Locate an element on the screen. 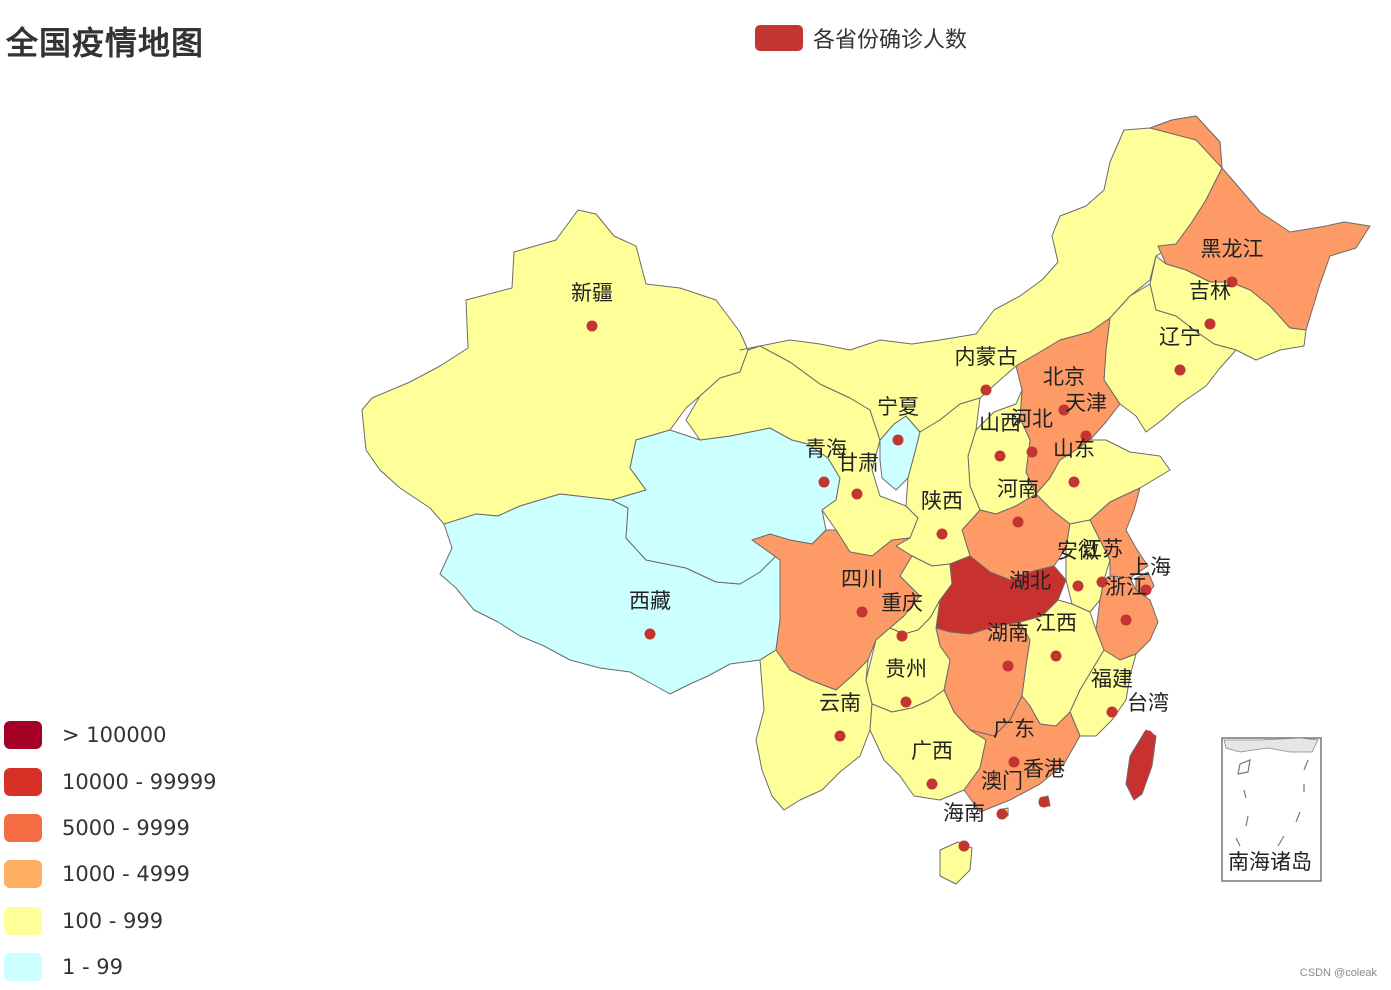  province-label: 浙江 is located at coordinates (1126, 587).